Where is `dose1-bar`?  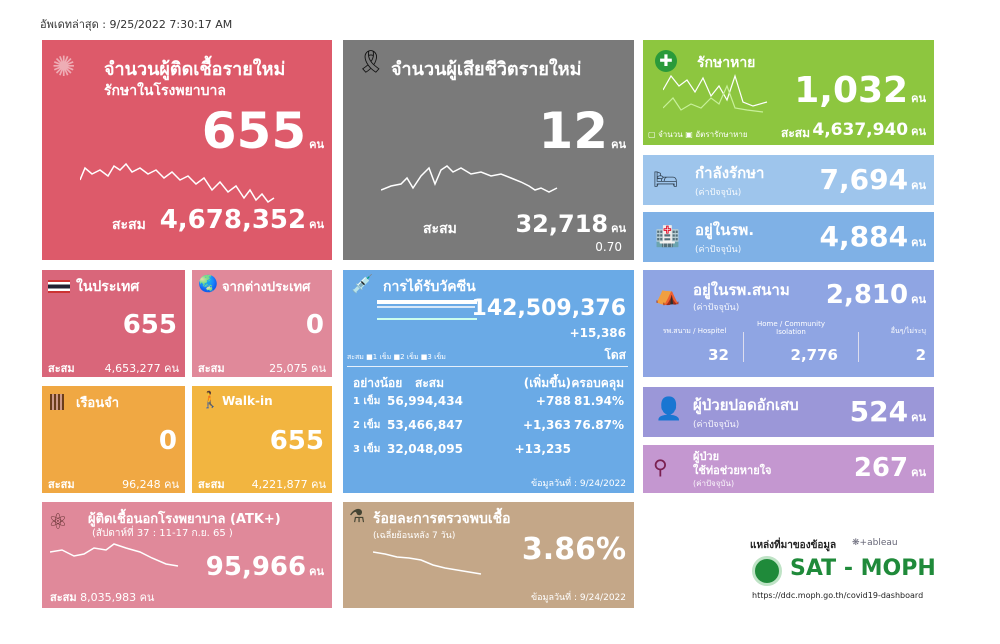
dose1-bar is located at coordinates (427, 302).